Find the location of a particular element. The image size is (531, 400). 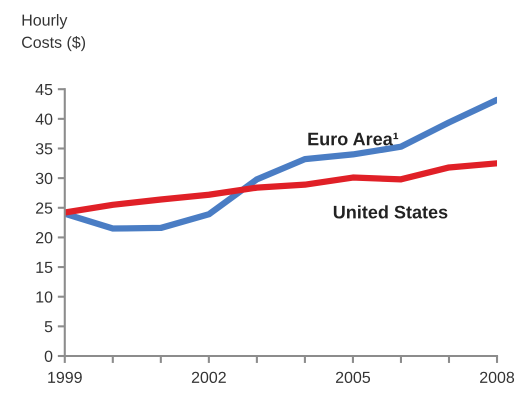

y-tick-label: 0 is located at coordinates (48, 356).